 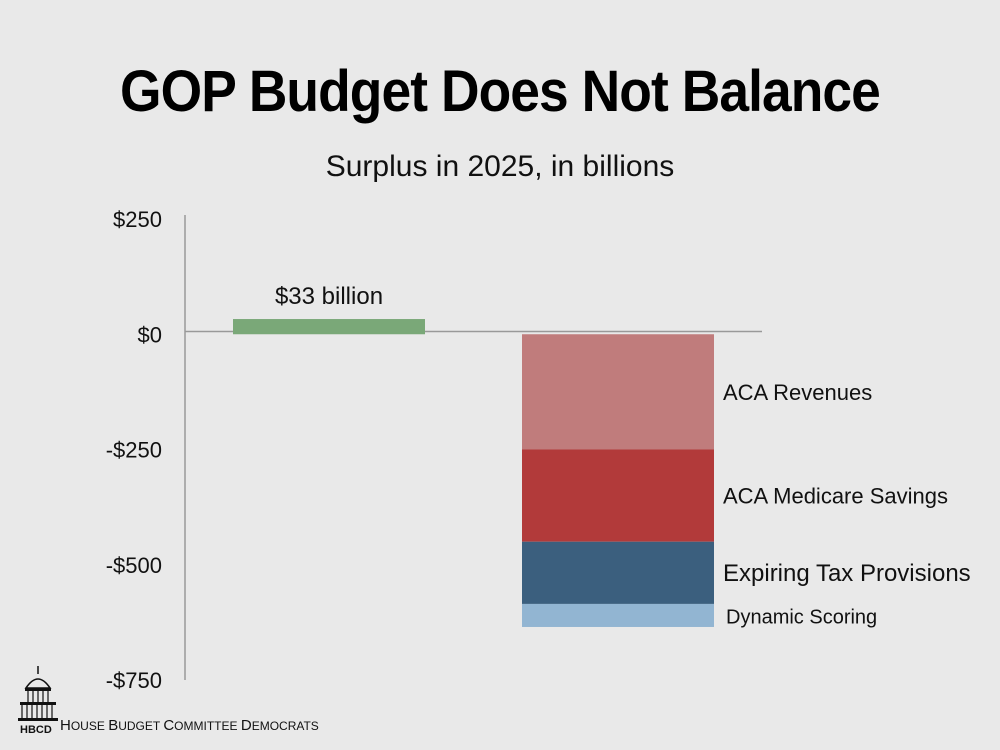 What do you see at coordinates (189, 725) in the screenshot?
I see `footer-org-name: HOUSE BUDGET COMMITTEE DEMOCRATS` at bounding box center [189, 725].